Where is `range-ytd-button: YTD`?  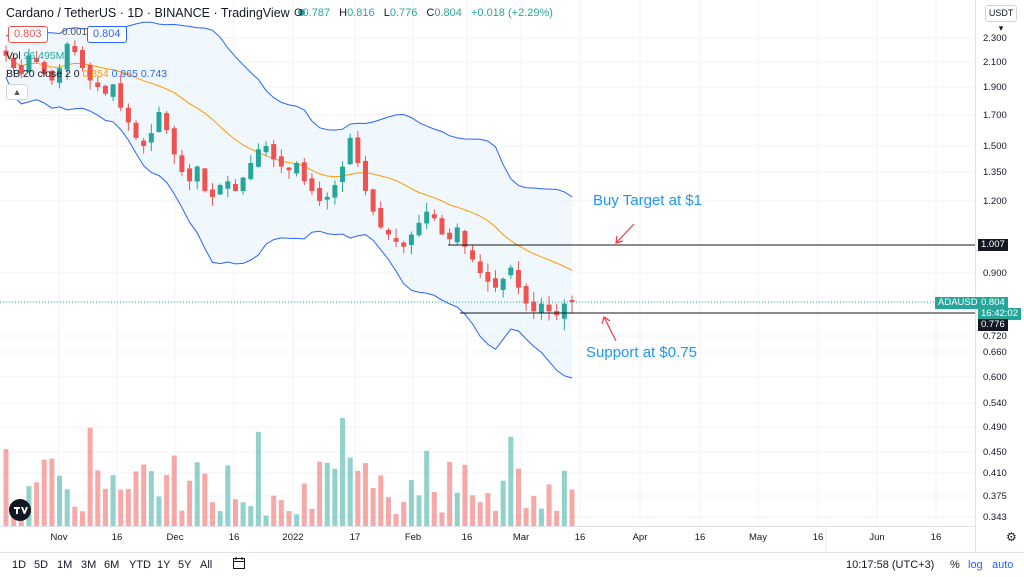
range-ytd-button: YTD is located at coordinates (140, 565).